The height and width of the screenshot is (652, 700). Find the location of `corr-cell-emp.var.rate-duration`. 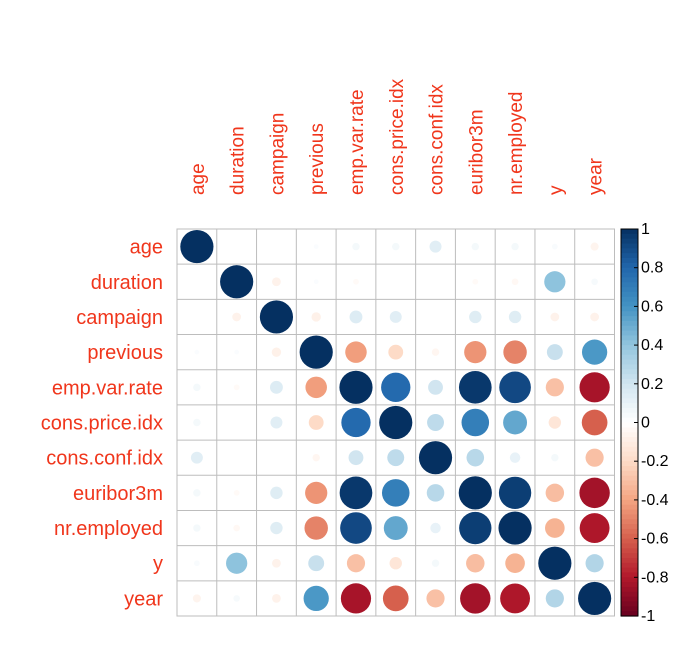

corr-cell-emp.var.rate-duration is located at coordinates (236, 387).